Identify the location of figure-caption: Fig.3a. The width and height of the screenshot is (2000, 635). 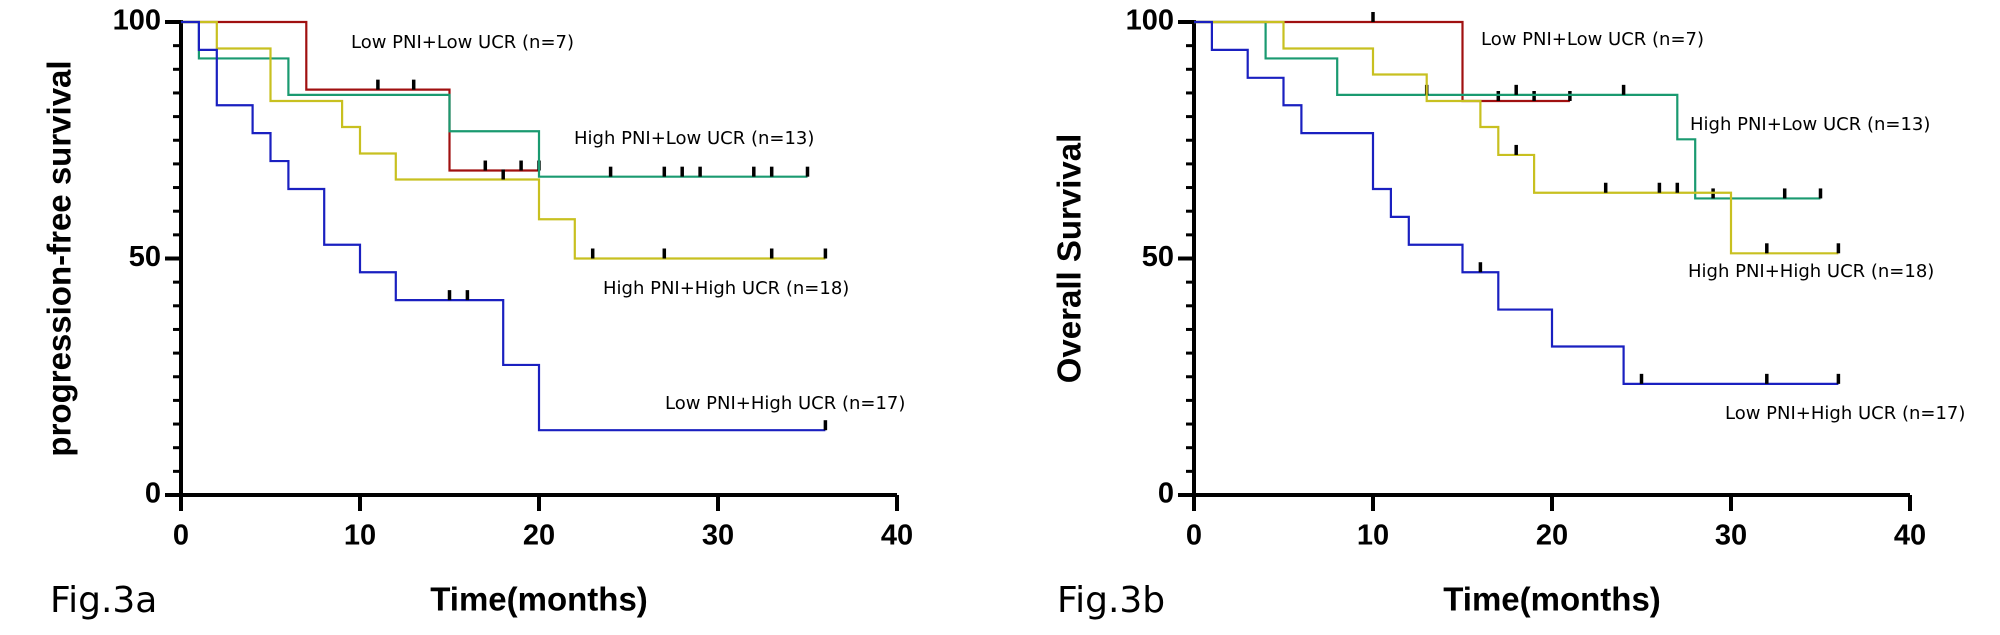
(103, 600).